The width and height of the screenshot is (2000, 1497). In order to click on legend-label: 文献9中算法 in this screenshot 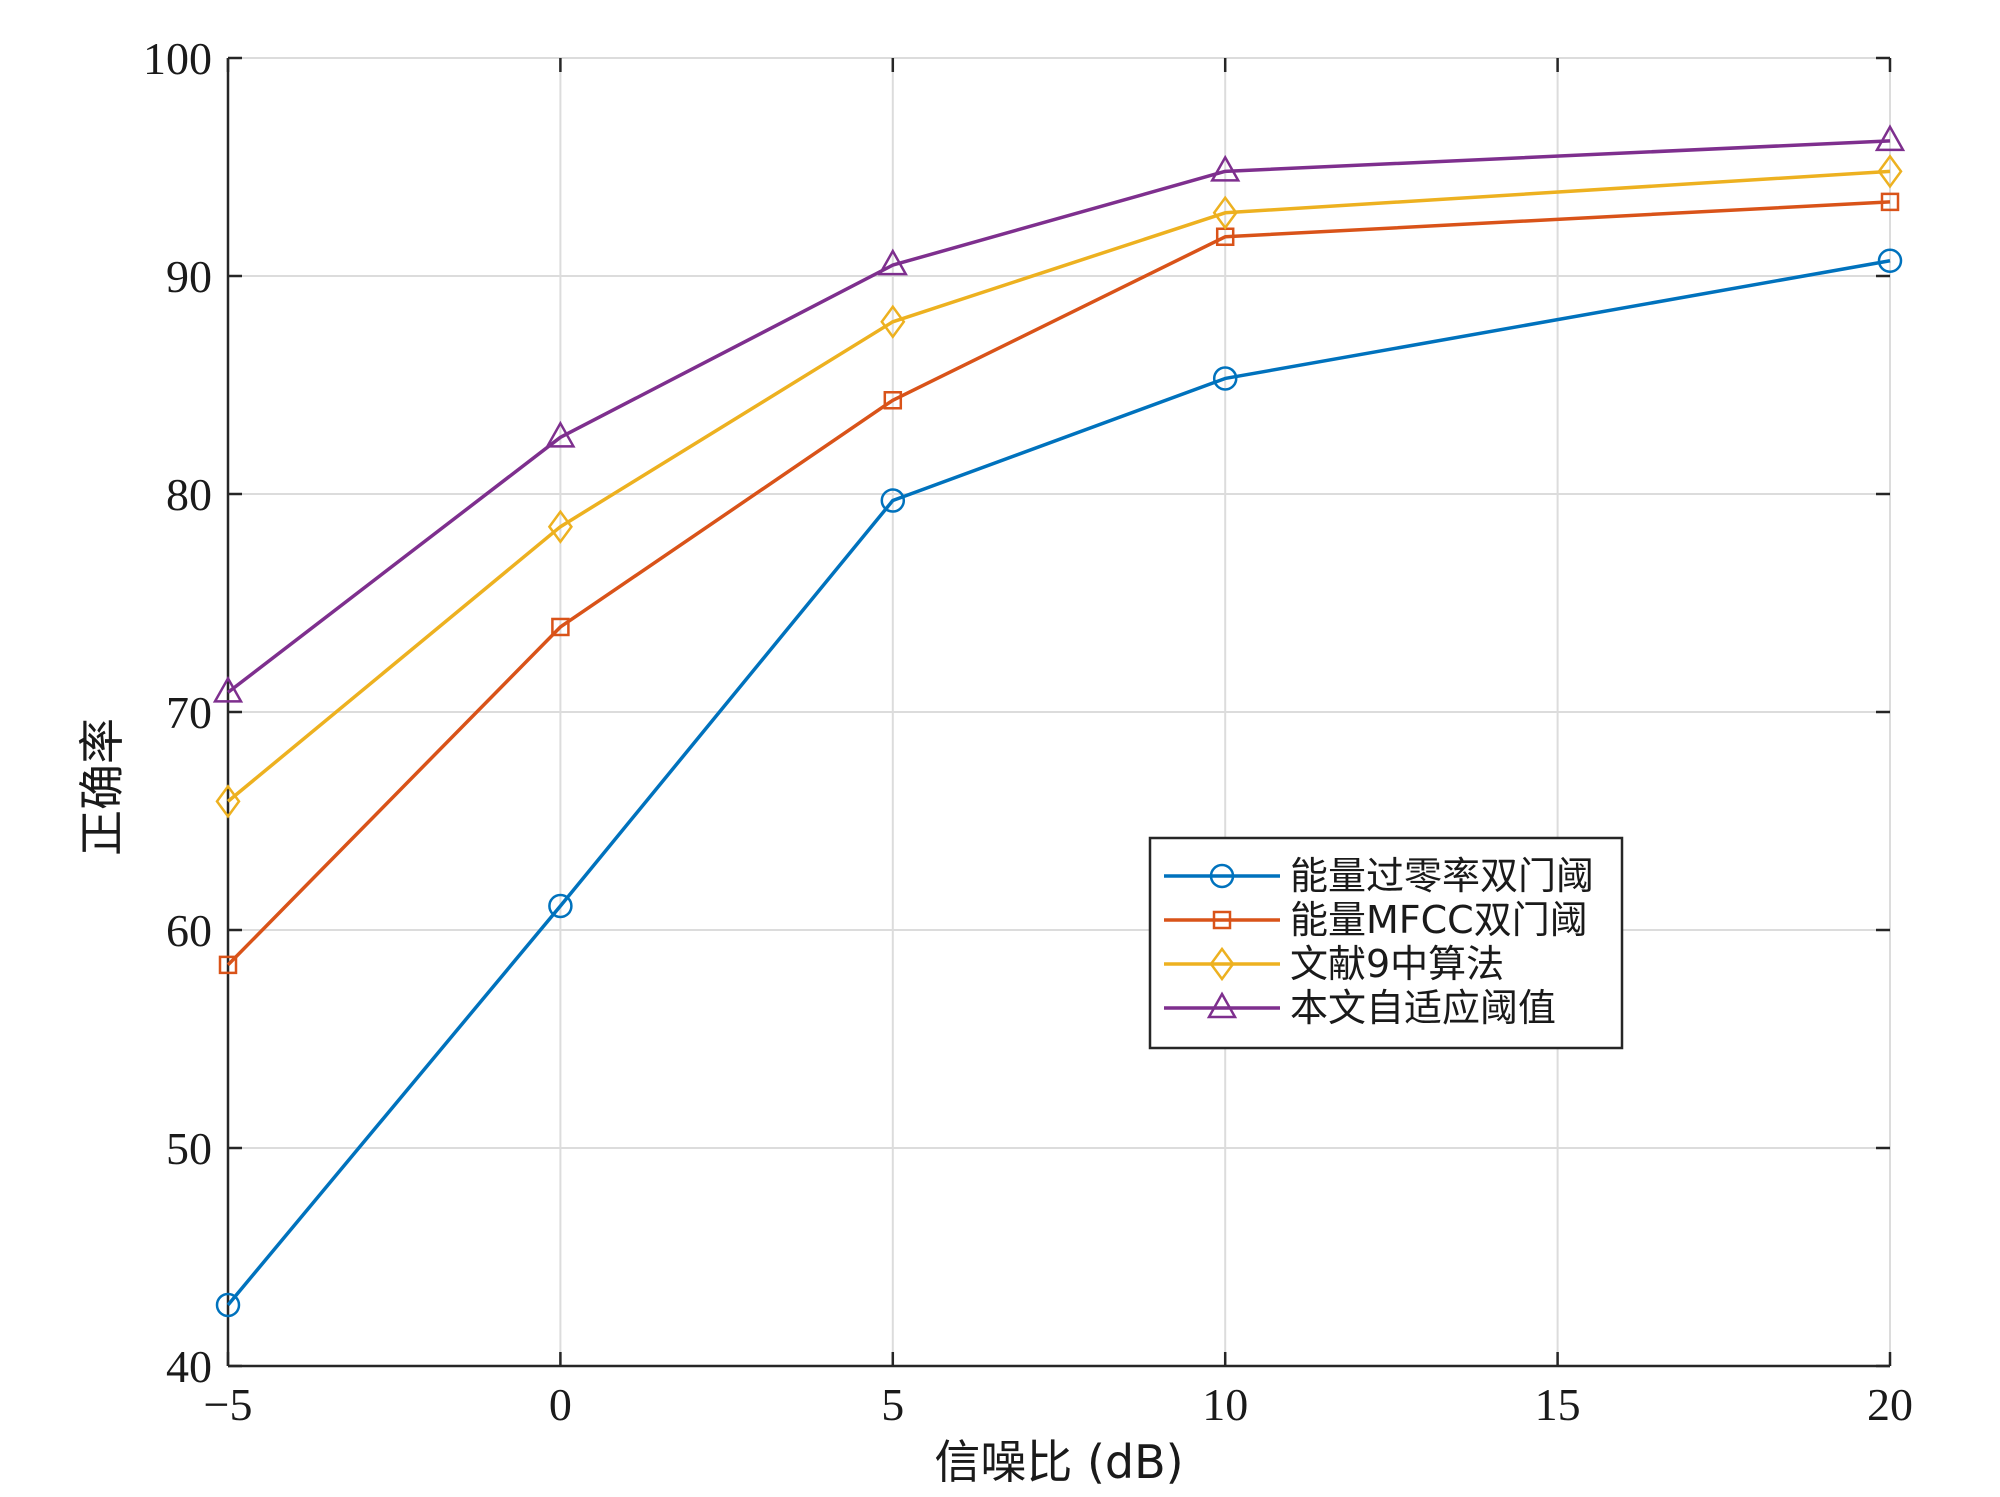, I will do `click(1397, 964)`.